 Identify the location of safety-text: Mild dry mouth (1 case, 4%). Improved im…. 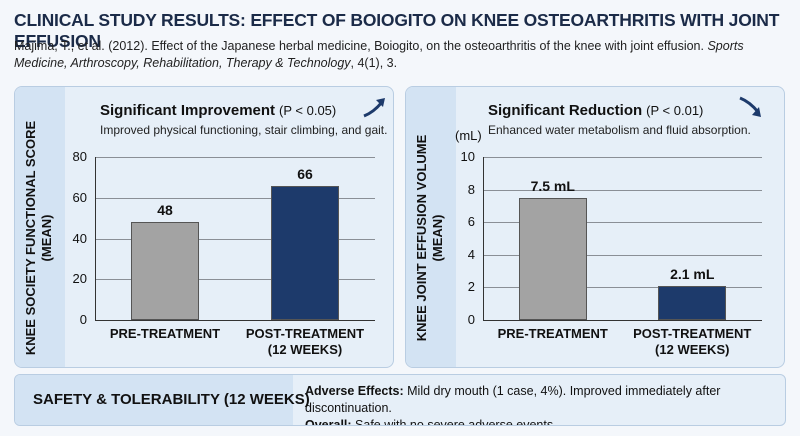
(513, 399).